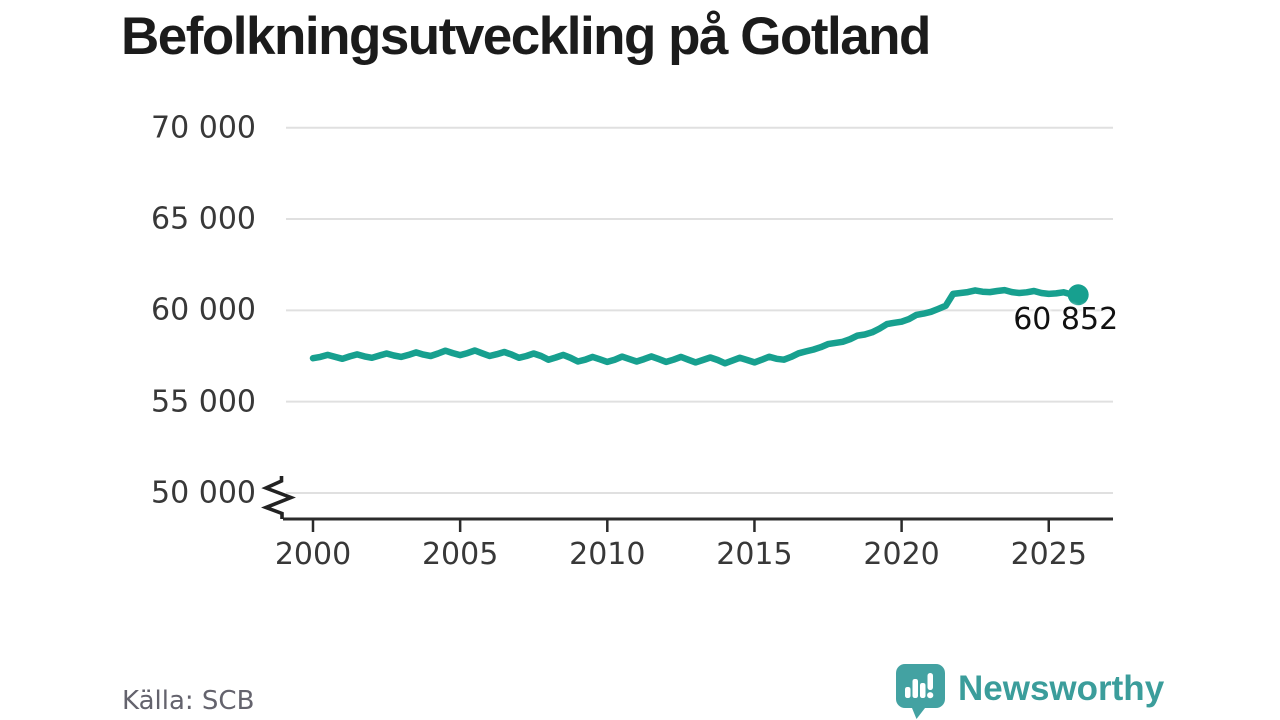 The height and width of the screenshot is (720, 1280). Describe the element at coordinates (203, 493) in the screenshot. I see `y-tick-label: 50 000` at that location.